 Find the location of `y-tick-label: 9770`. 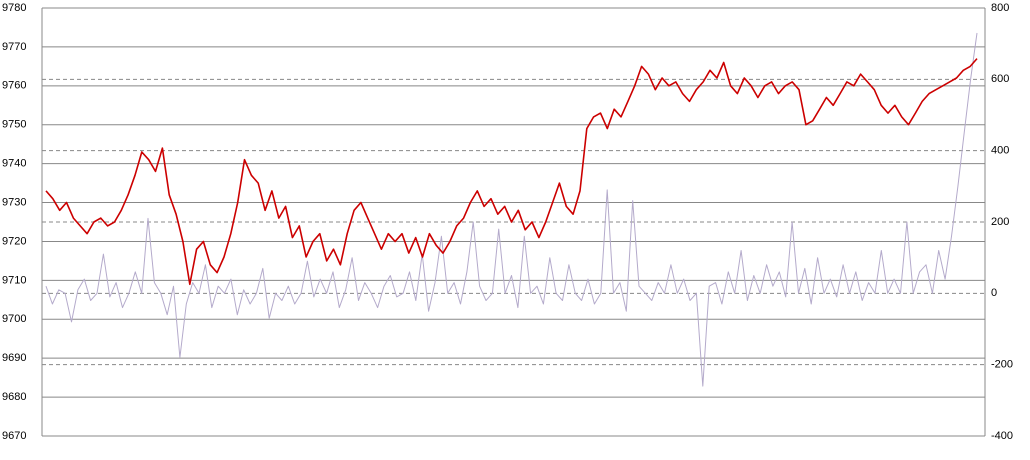

y-tick-label: 9770 is located at coordinates (14, 47).